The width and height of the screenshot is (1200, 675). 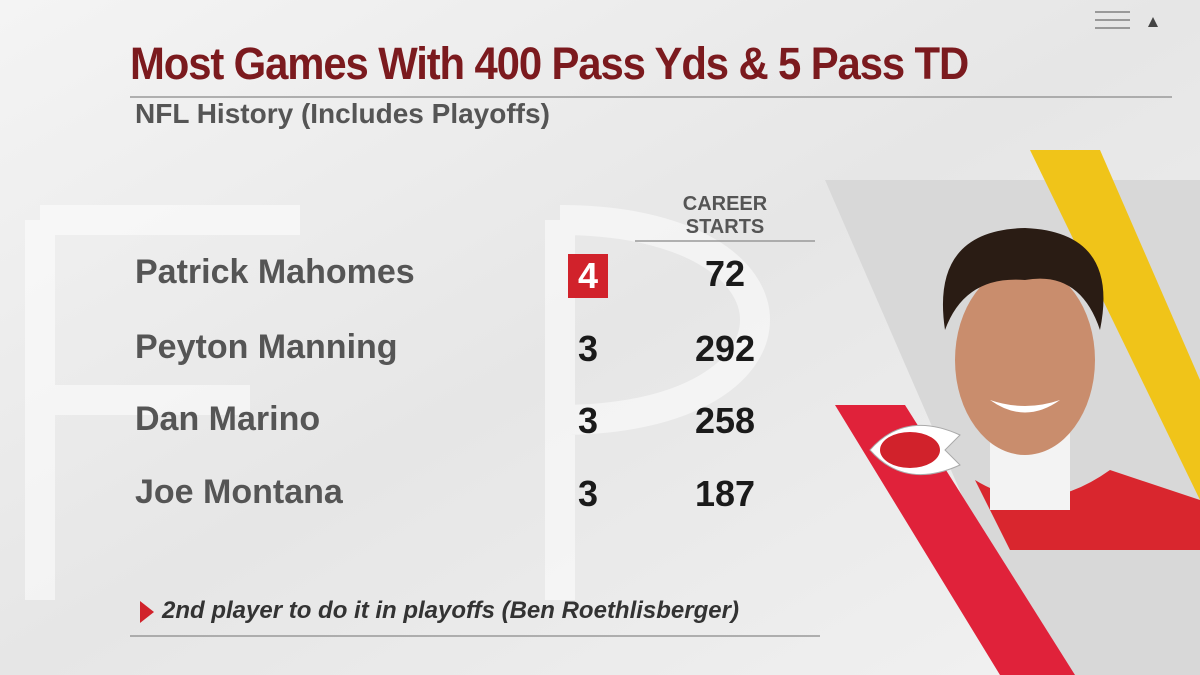 I want to click on player-name: Joe Montana, so click(x=239, y=492).